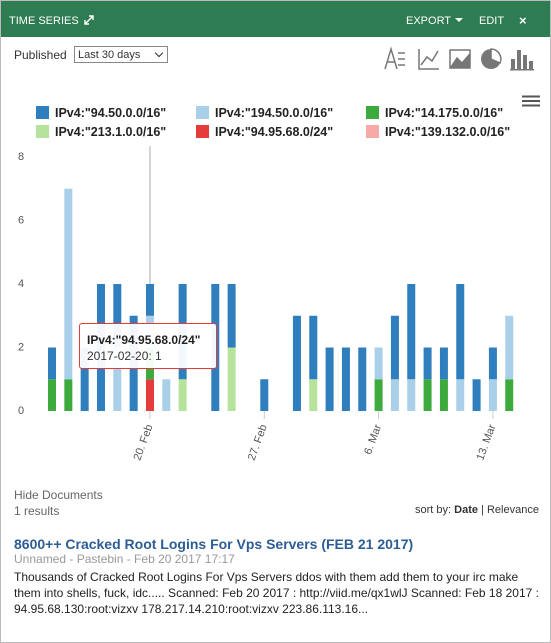 This screenshot has width=551, height=643. What do you see at coordinates (21, 347) in the screenshot?
I see `y-tick-label: 2` at bounding box center [21, 347].